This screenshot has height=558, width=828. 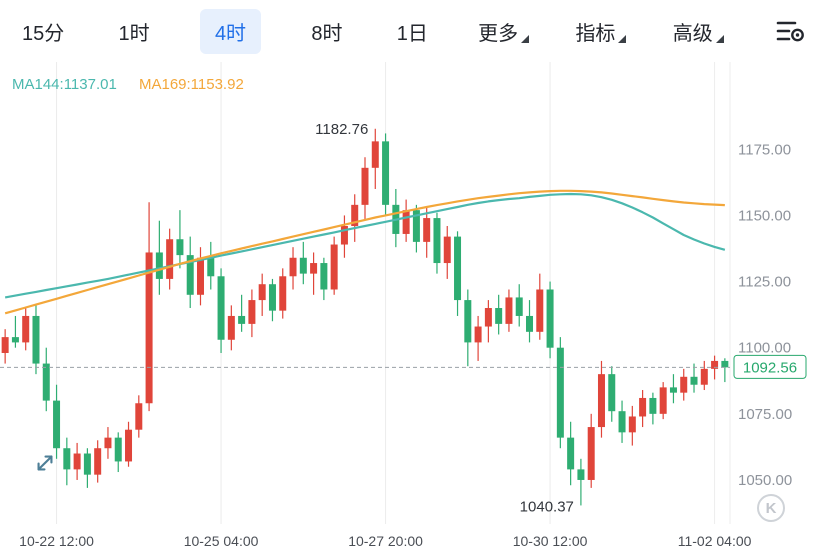 What do you see at coordinates (412, 33) in the screenshot?
I see `tab-1d: 1日` at bounding box center [412, 33].